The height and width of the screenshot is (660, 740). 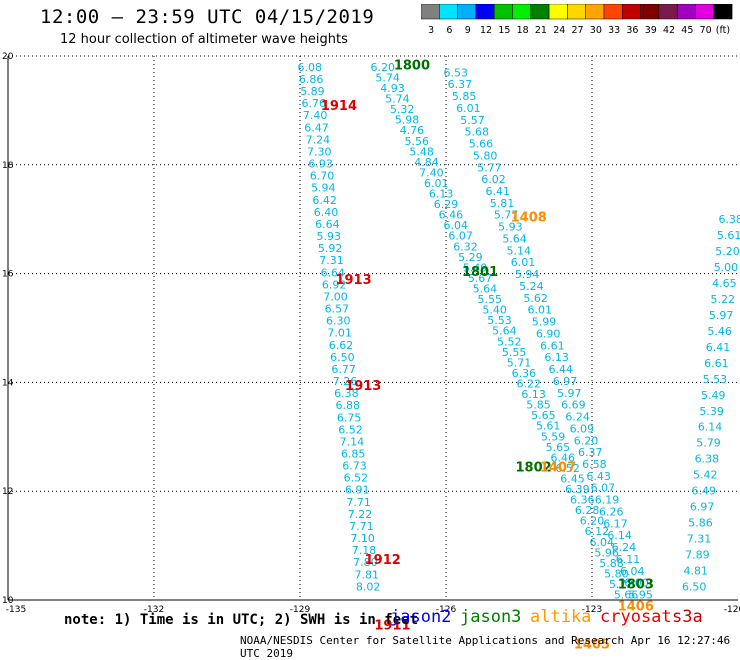 I want to click on satellite-jason3: jason3, so click(x=491, y=617).